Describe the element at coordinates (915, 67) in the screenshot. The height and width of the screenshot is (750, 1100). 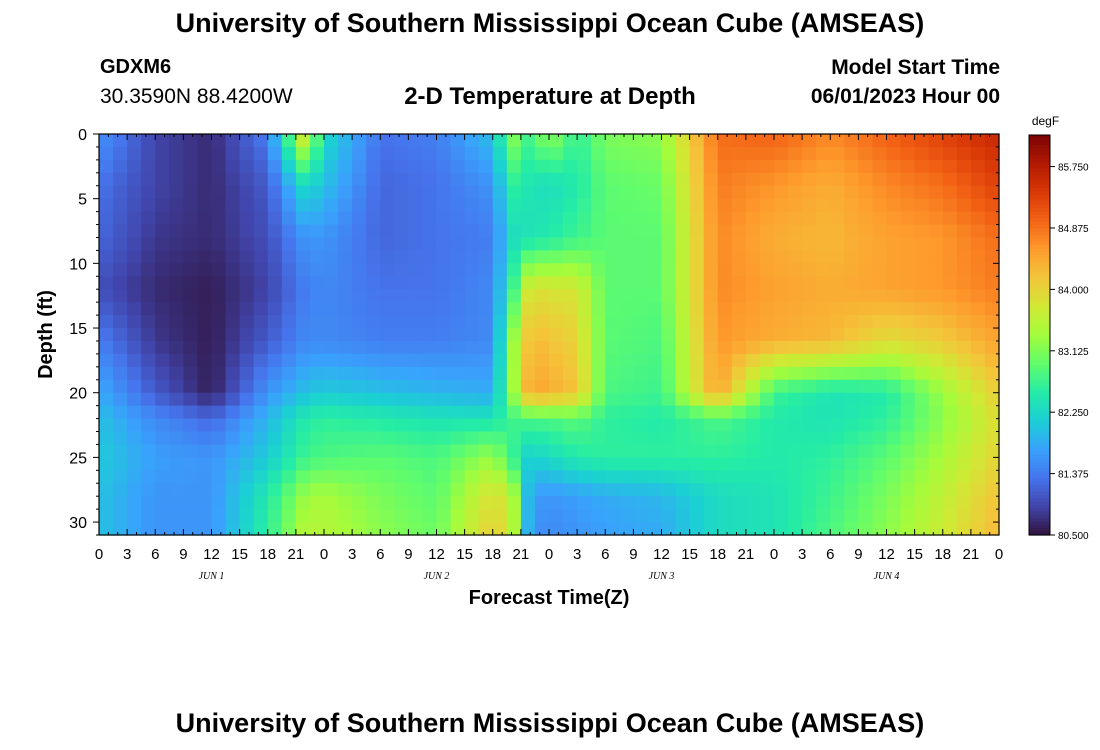
I see `model-start-label: Model Start Time` at that location.